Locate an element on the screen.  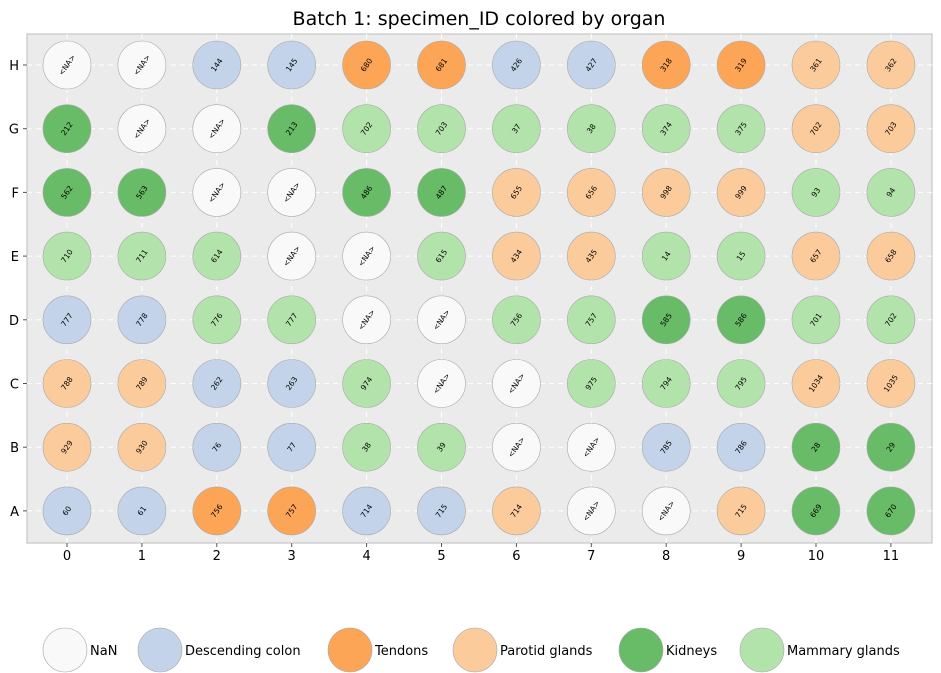
y-tick-label: F is located at coordinates (15, 193).